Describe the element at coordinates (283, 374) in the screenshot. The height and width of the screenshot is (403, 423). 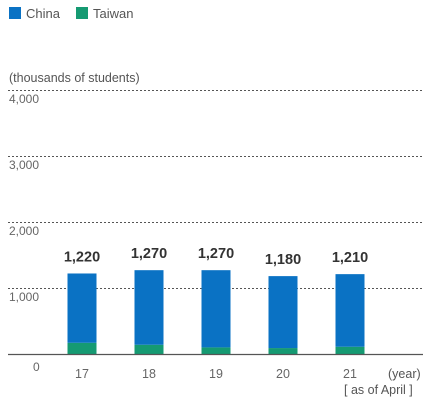
I see `x-tick-label: 20` at that location.